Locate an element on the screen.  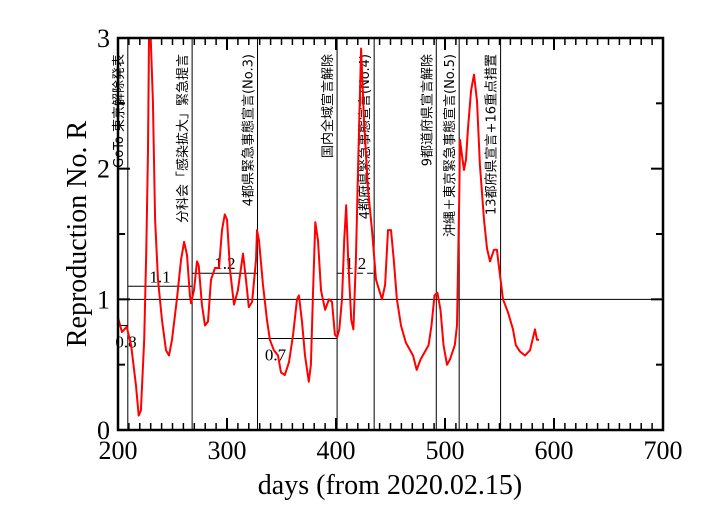
x-tick-label: 600 is located at coordinates (554, 450).